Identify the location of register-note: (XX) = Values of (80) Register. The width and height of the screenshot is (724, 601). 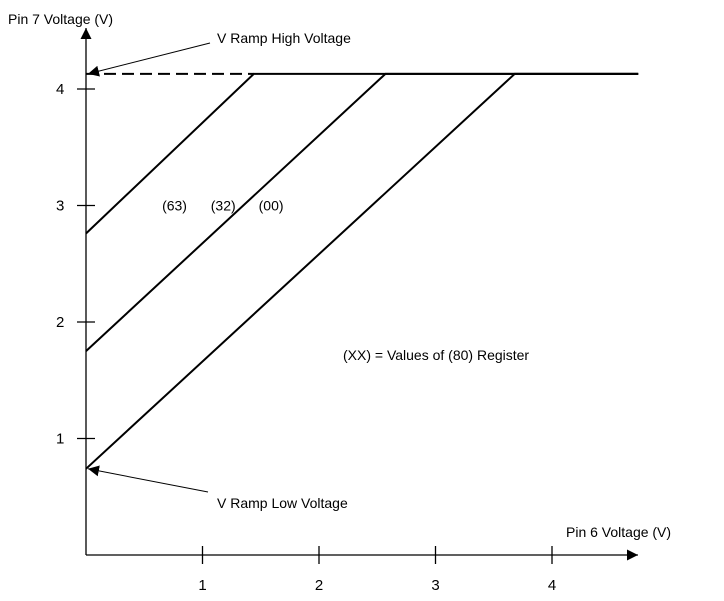
(436, 355).